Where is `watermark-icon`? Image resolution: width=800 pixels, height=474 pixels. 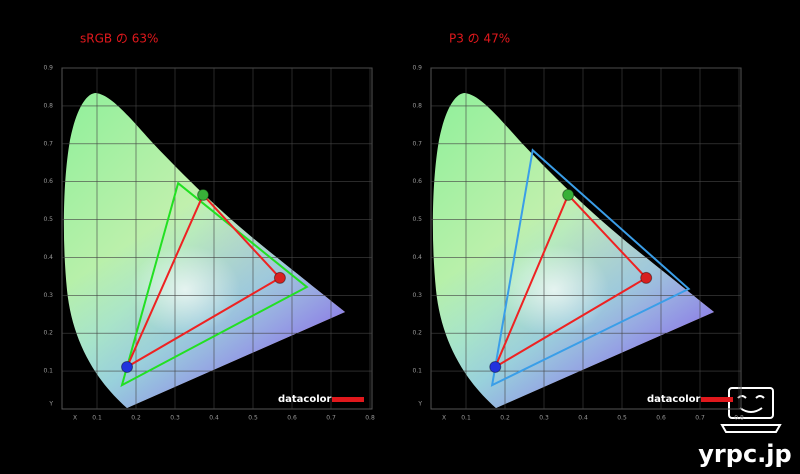
watermark-icon is located at coordinates (751, 410).